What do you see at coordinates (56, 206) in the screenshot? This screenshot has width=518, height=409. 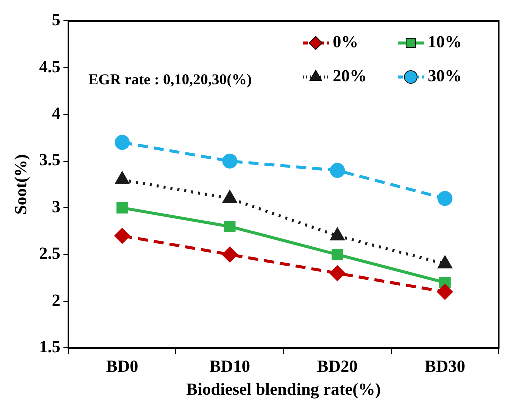 I see `y-tick-label: 3` at bounding box center [56, 206].